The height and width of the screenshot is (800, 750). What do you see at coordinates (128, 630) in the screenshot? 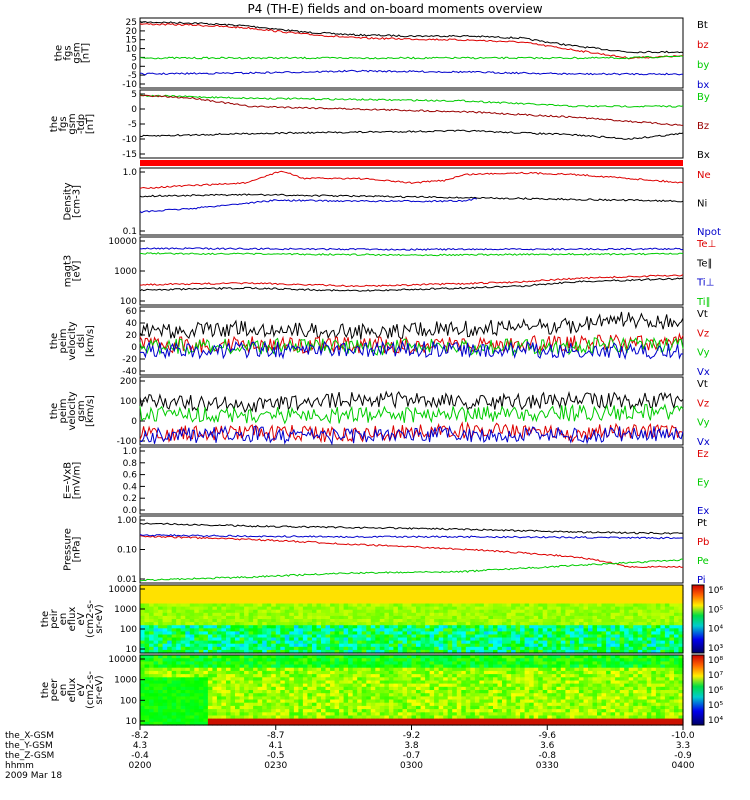
I see `y-tick-label: 100` at bounding box center [128, 630].